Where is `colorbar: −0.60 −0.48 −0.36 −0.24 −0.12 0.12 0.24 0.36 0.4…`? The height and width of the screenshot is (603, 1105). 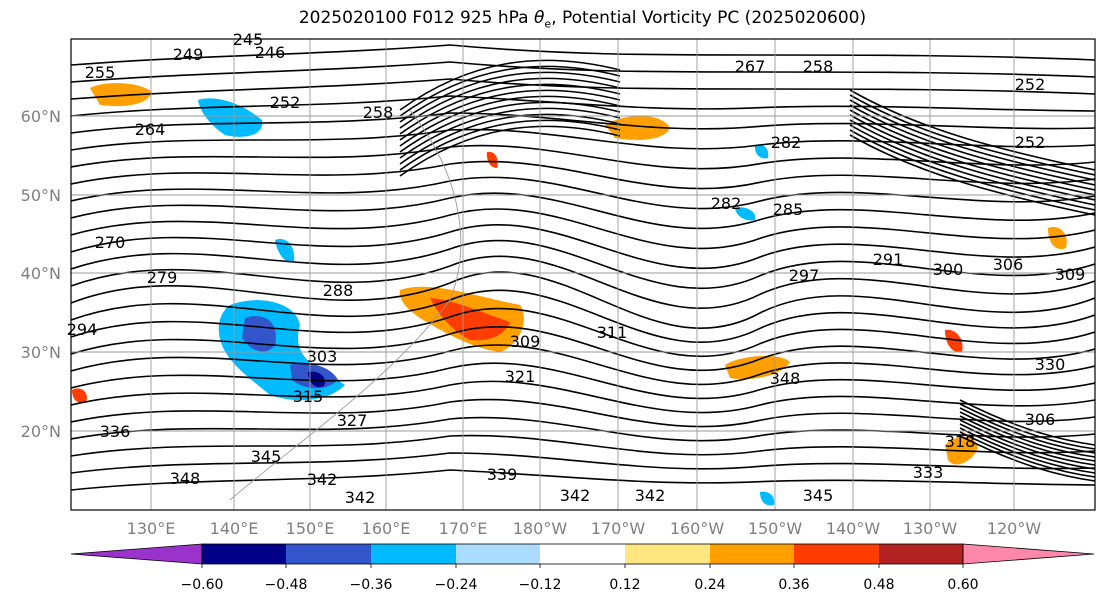 colorbar: −0.60 −0.48 −0.36 −0.24 −0.12 0.12 0.24 0.36 0.4… is located at coordinates (582, 568).